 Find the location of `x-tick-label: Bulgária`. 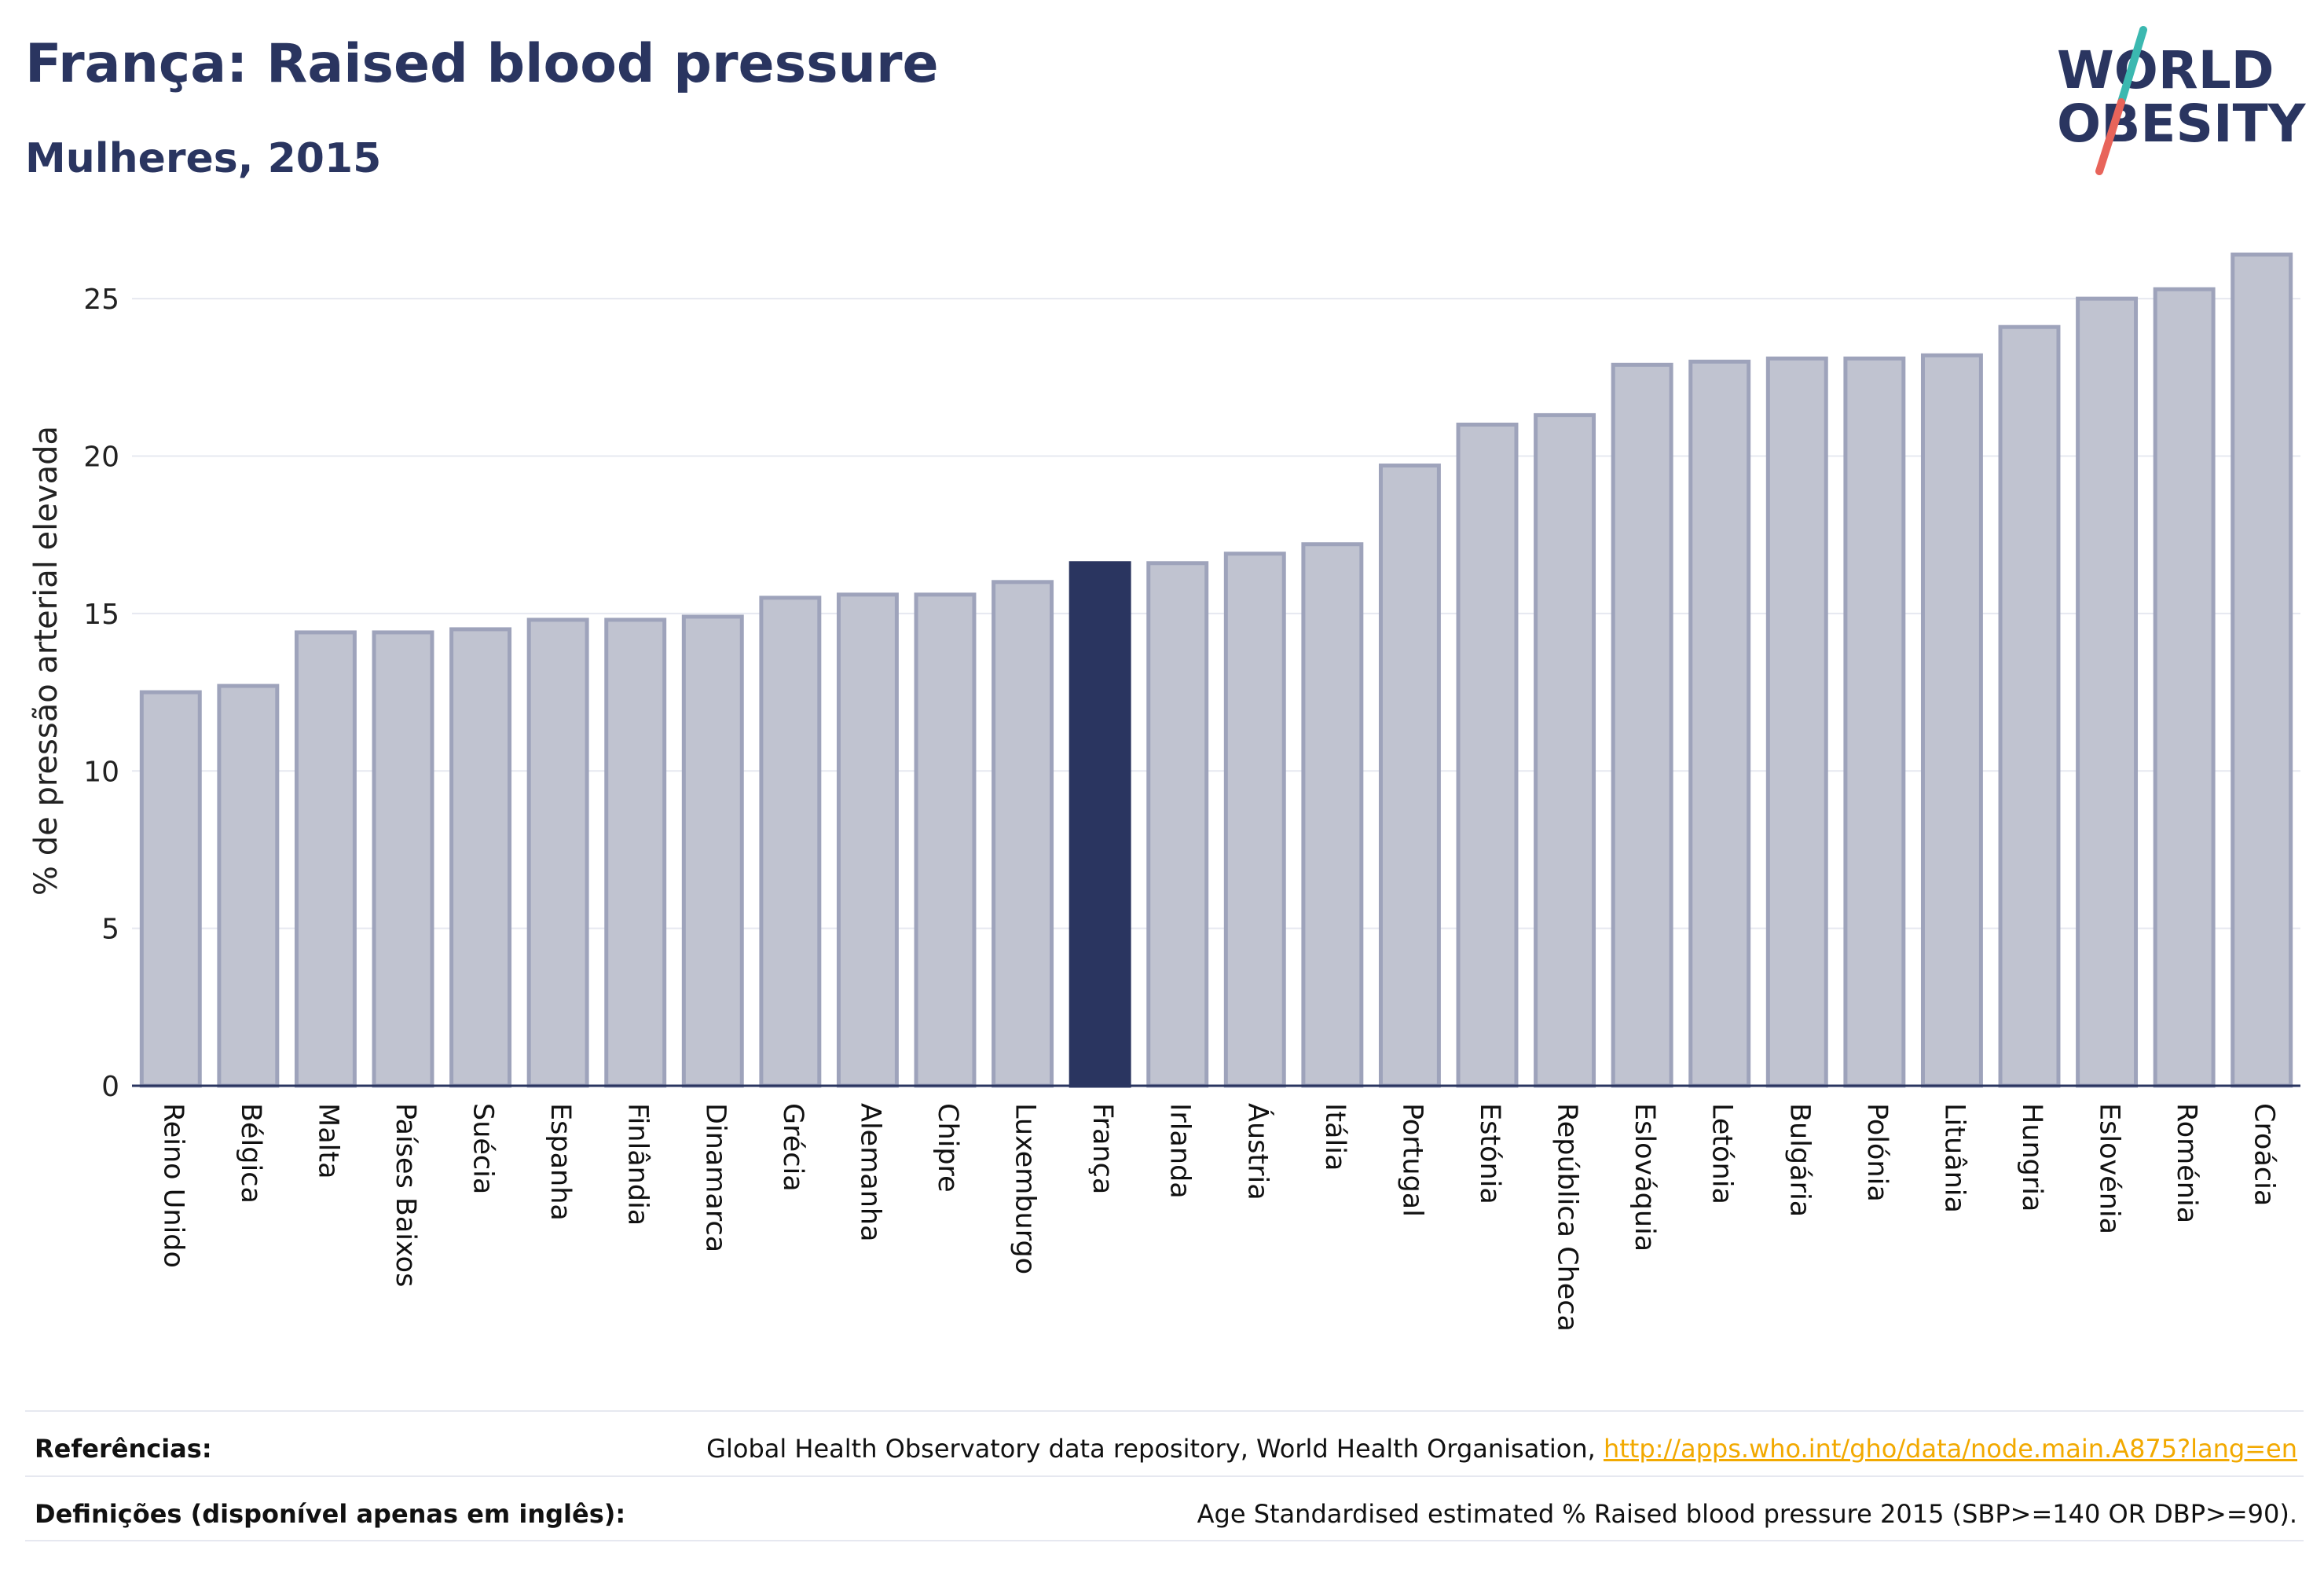

x-tick-label: Bulgária is located at coordinates (1799, 1160).